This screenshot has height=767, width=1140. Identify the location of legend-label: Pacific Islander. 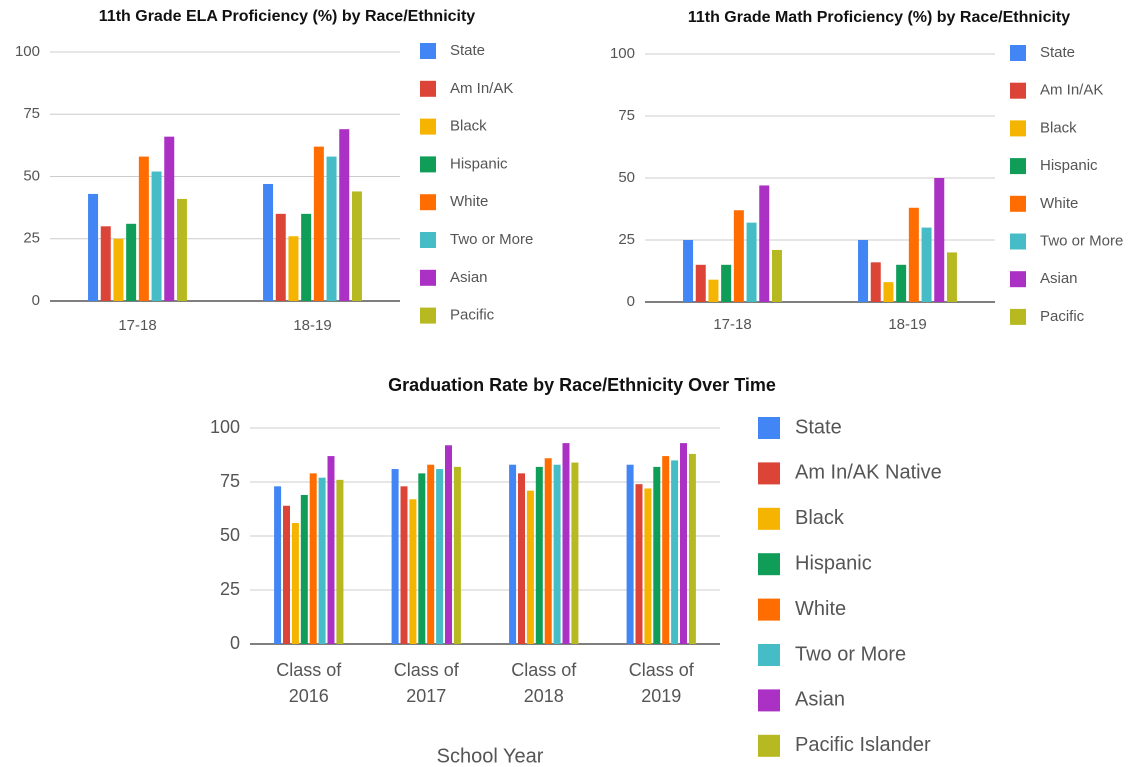
(863, 745).